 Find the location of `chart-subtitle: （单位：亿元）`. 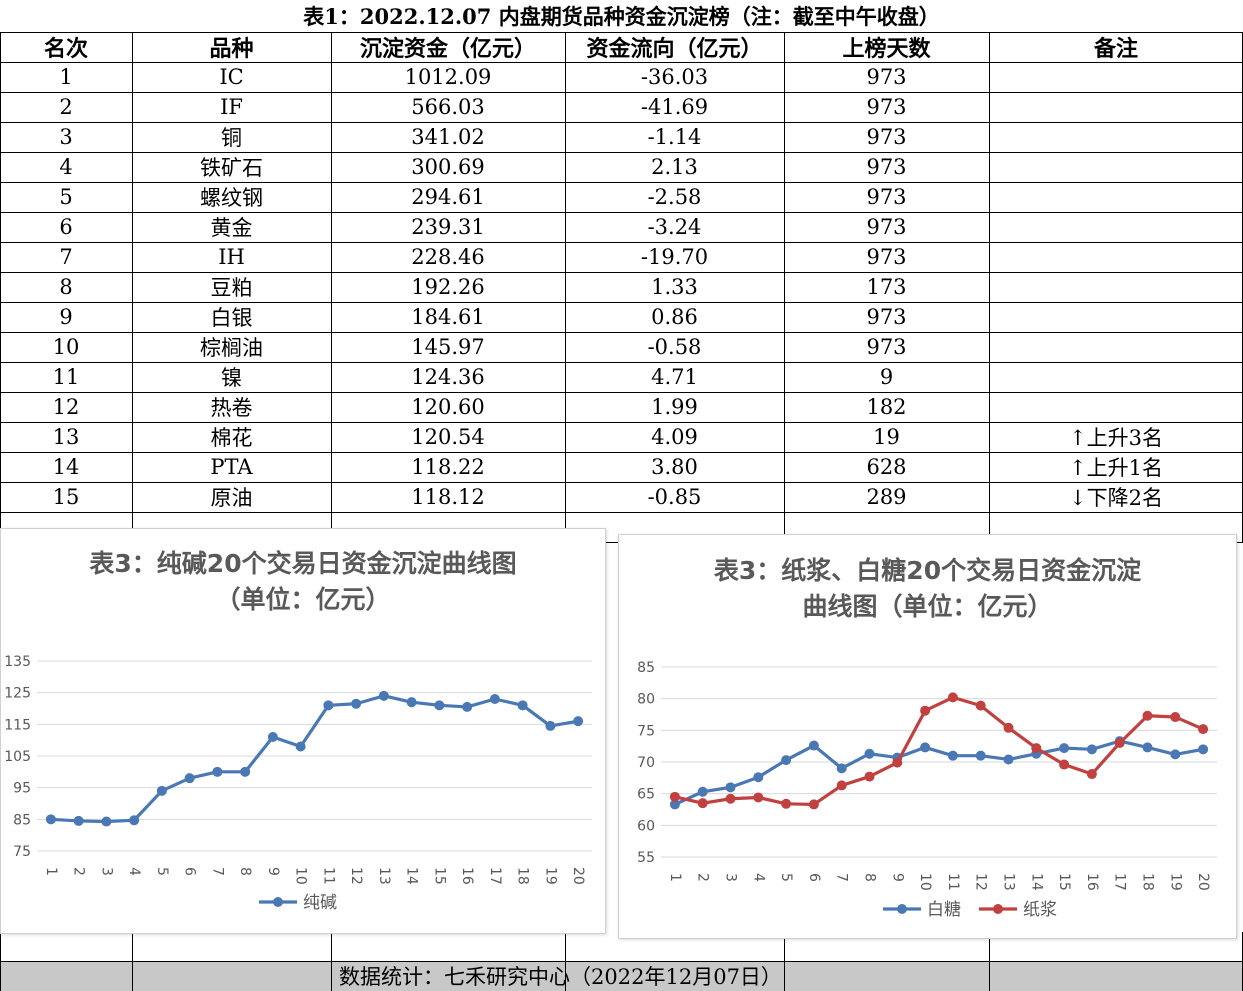

chart-subtitle: （单位：亿元） is located at coordinates (303, 599).